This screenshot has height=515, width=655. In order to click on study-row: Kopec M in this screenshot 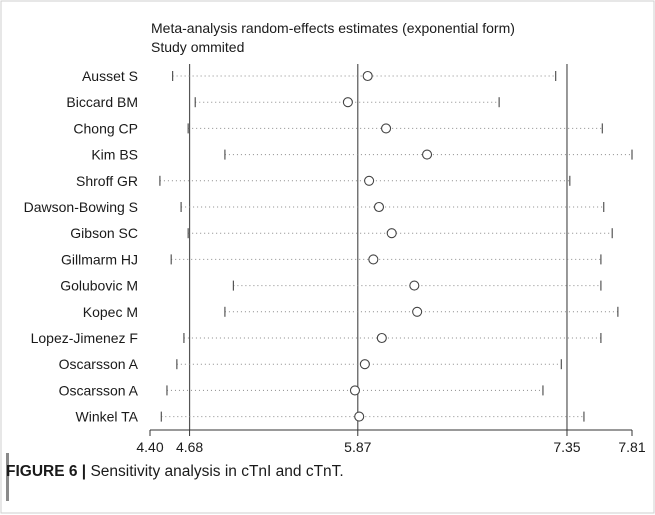, I will do `click(351, 312)`.